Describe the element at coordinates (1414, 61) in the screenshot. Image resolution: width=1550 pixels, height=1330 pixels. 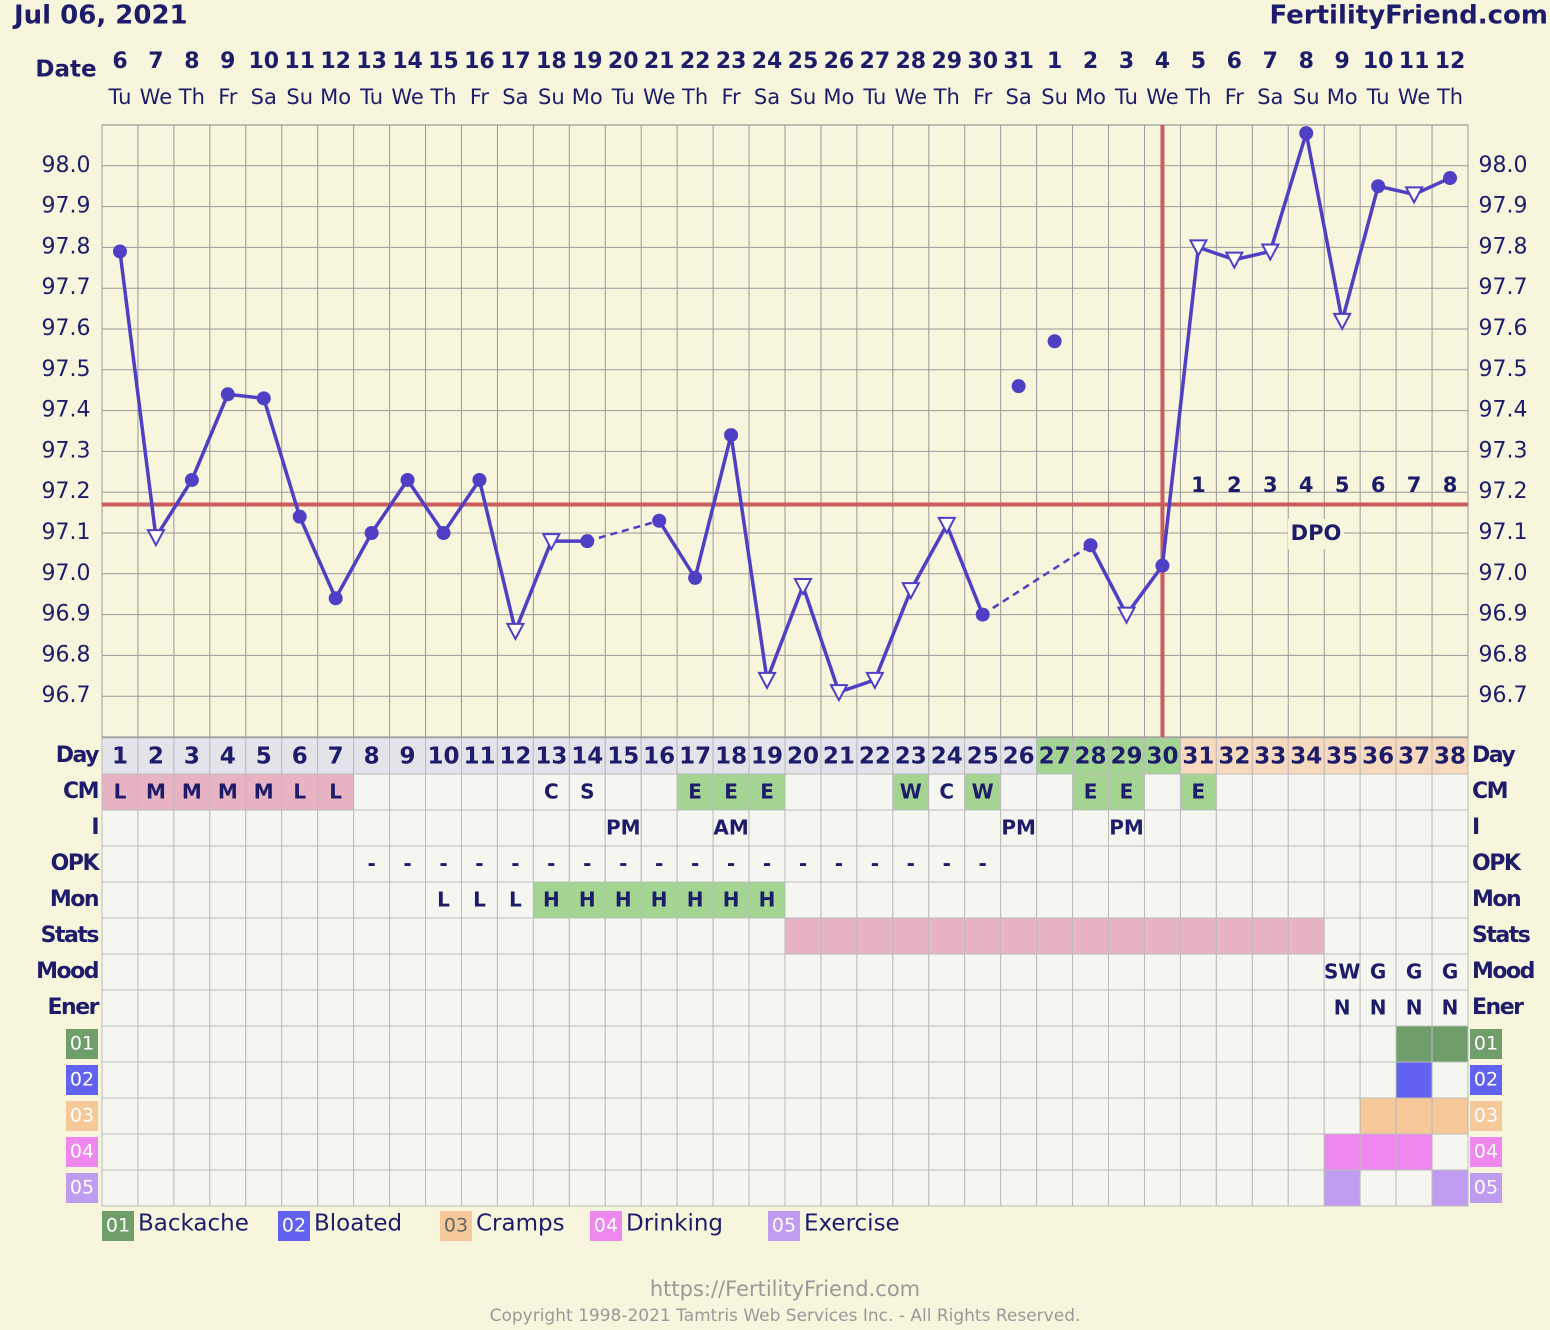
I see `date-label: 11` at that location.